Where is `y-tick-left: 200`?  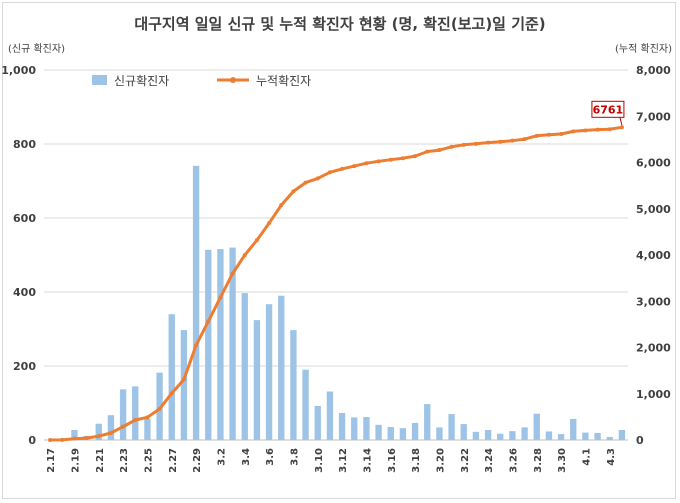 y-tick-left: 200 is located at coordinates (24, 366).